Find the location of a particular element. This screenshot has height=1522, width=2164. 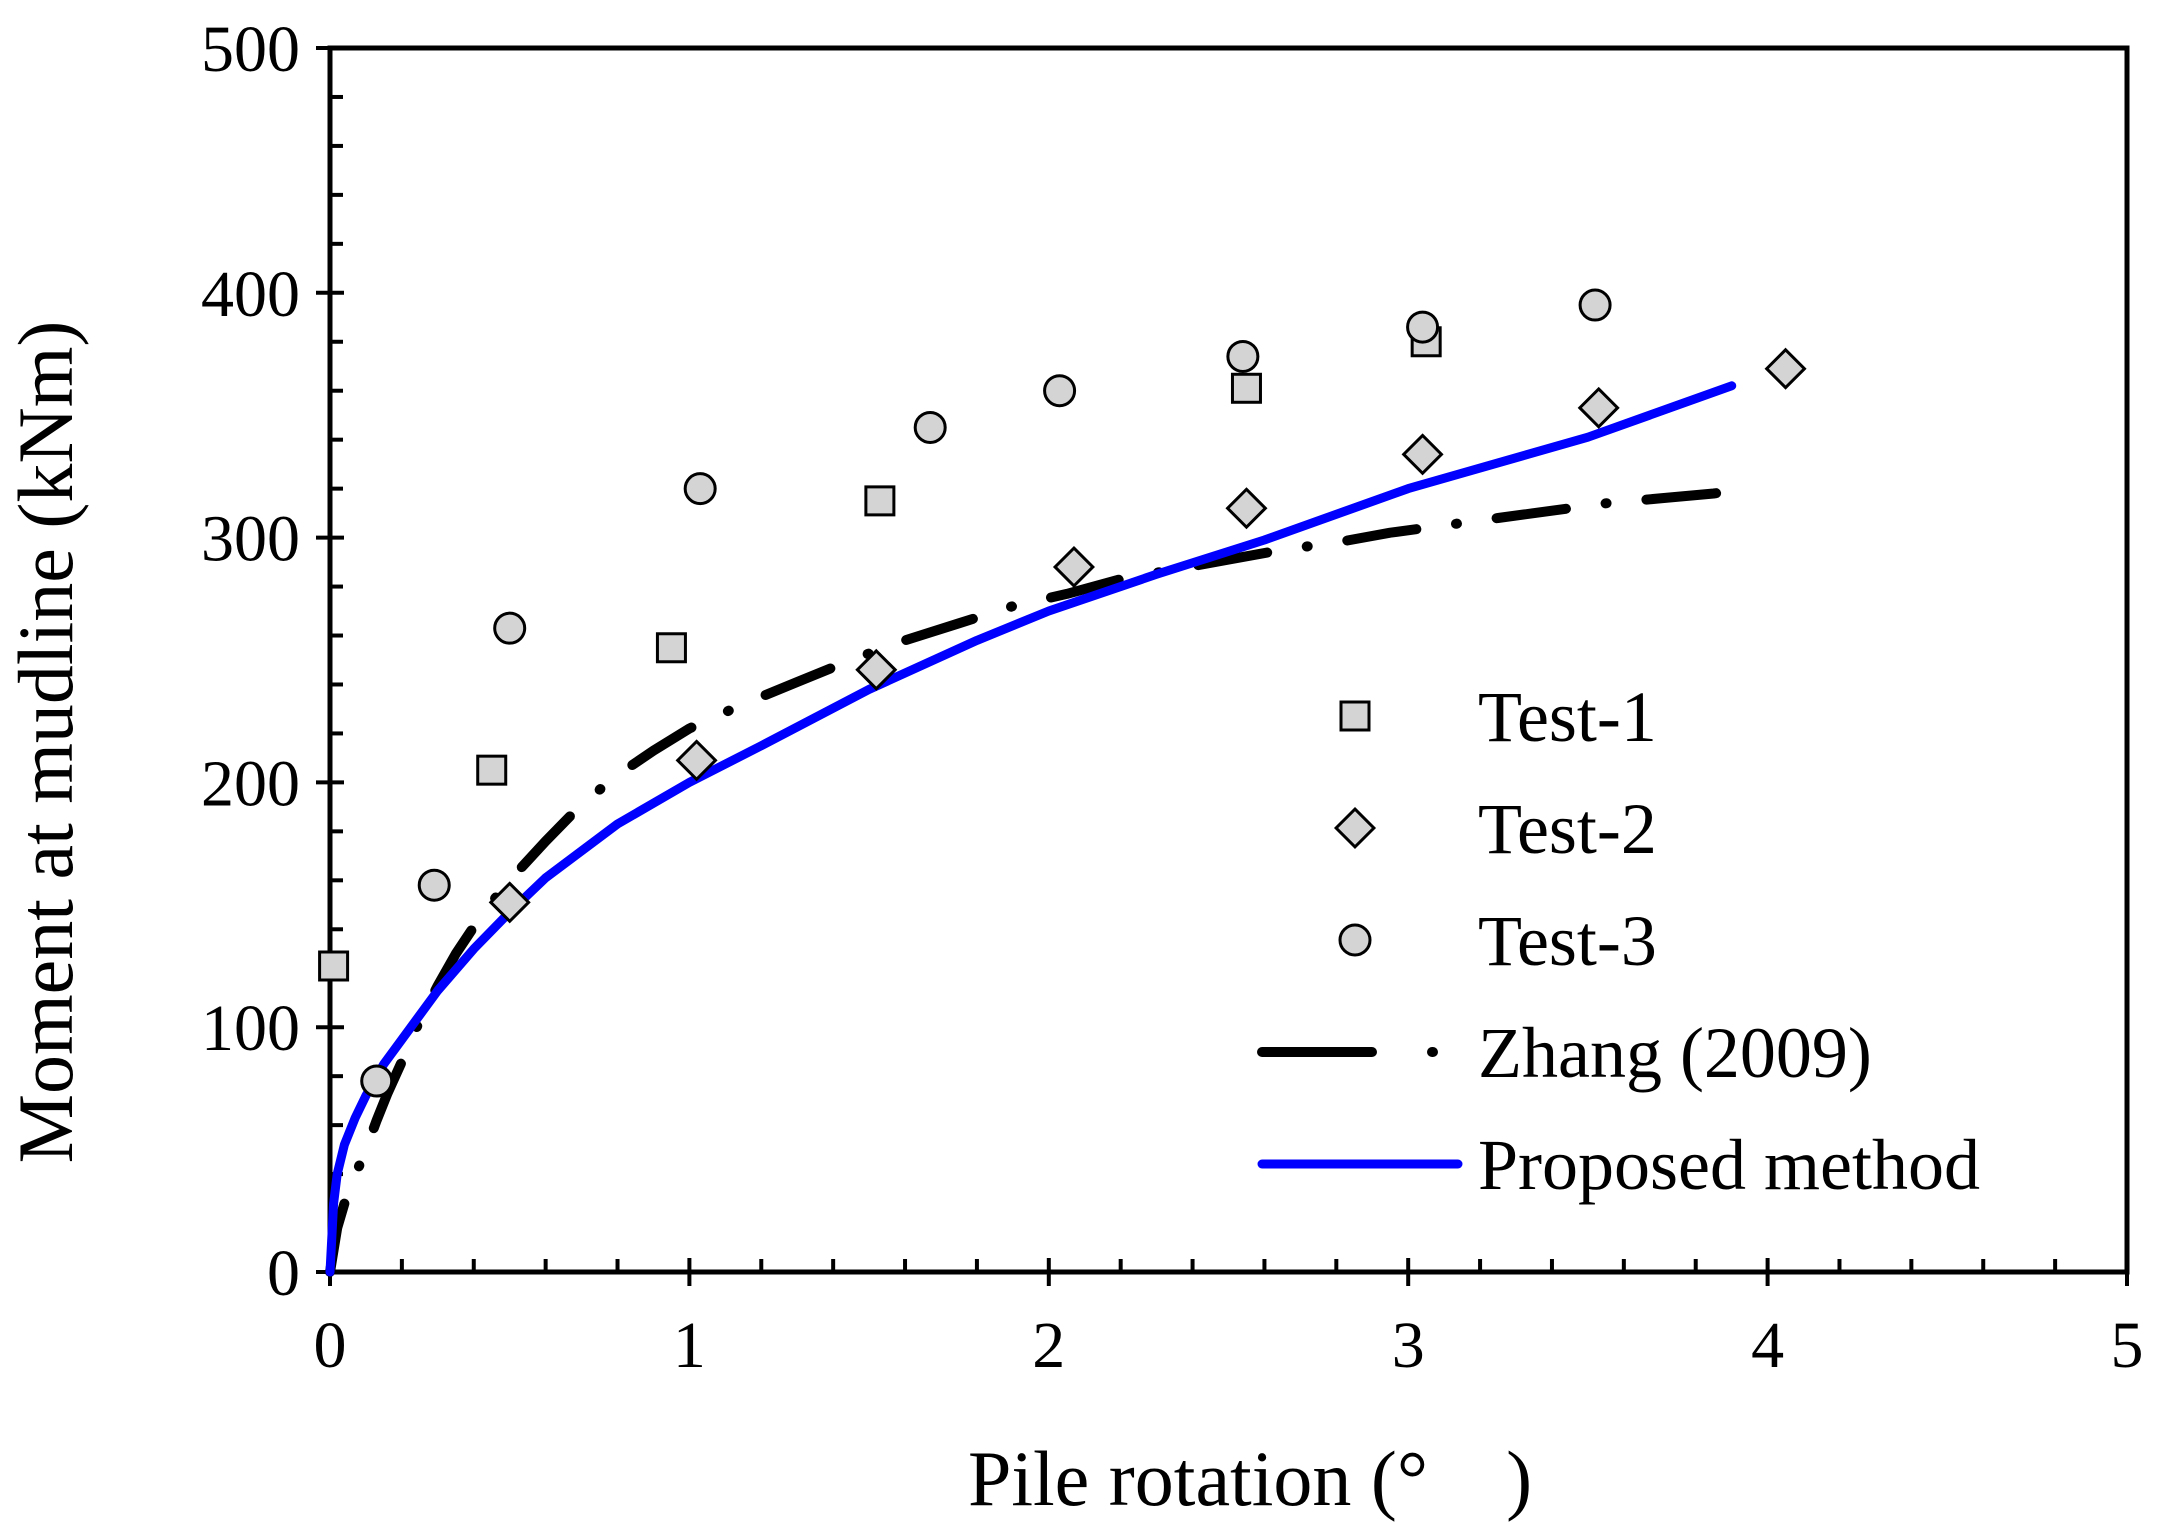

y-axis-title: Moment at mudline (kNm) is located at coordinates (45, 742).